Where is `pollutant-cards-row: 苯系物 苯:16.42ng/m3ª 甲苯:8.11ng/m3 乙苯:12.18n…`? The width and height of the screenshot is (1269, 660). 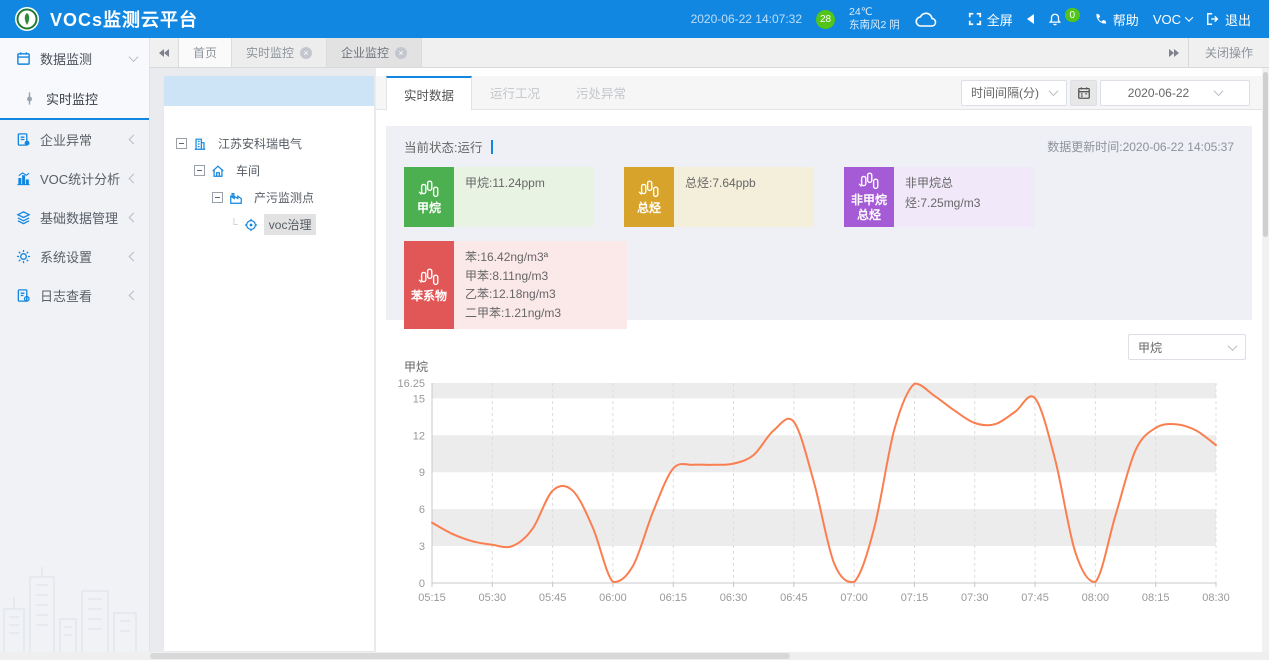
pollutant-cards-row: 苯系物 苯:16.42ng/m3ª 甲苯:8.11ng/m3 乙苯:12.18n… is located at coordinates (819, 285).